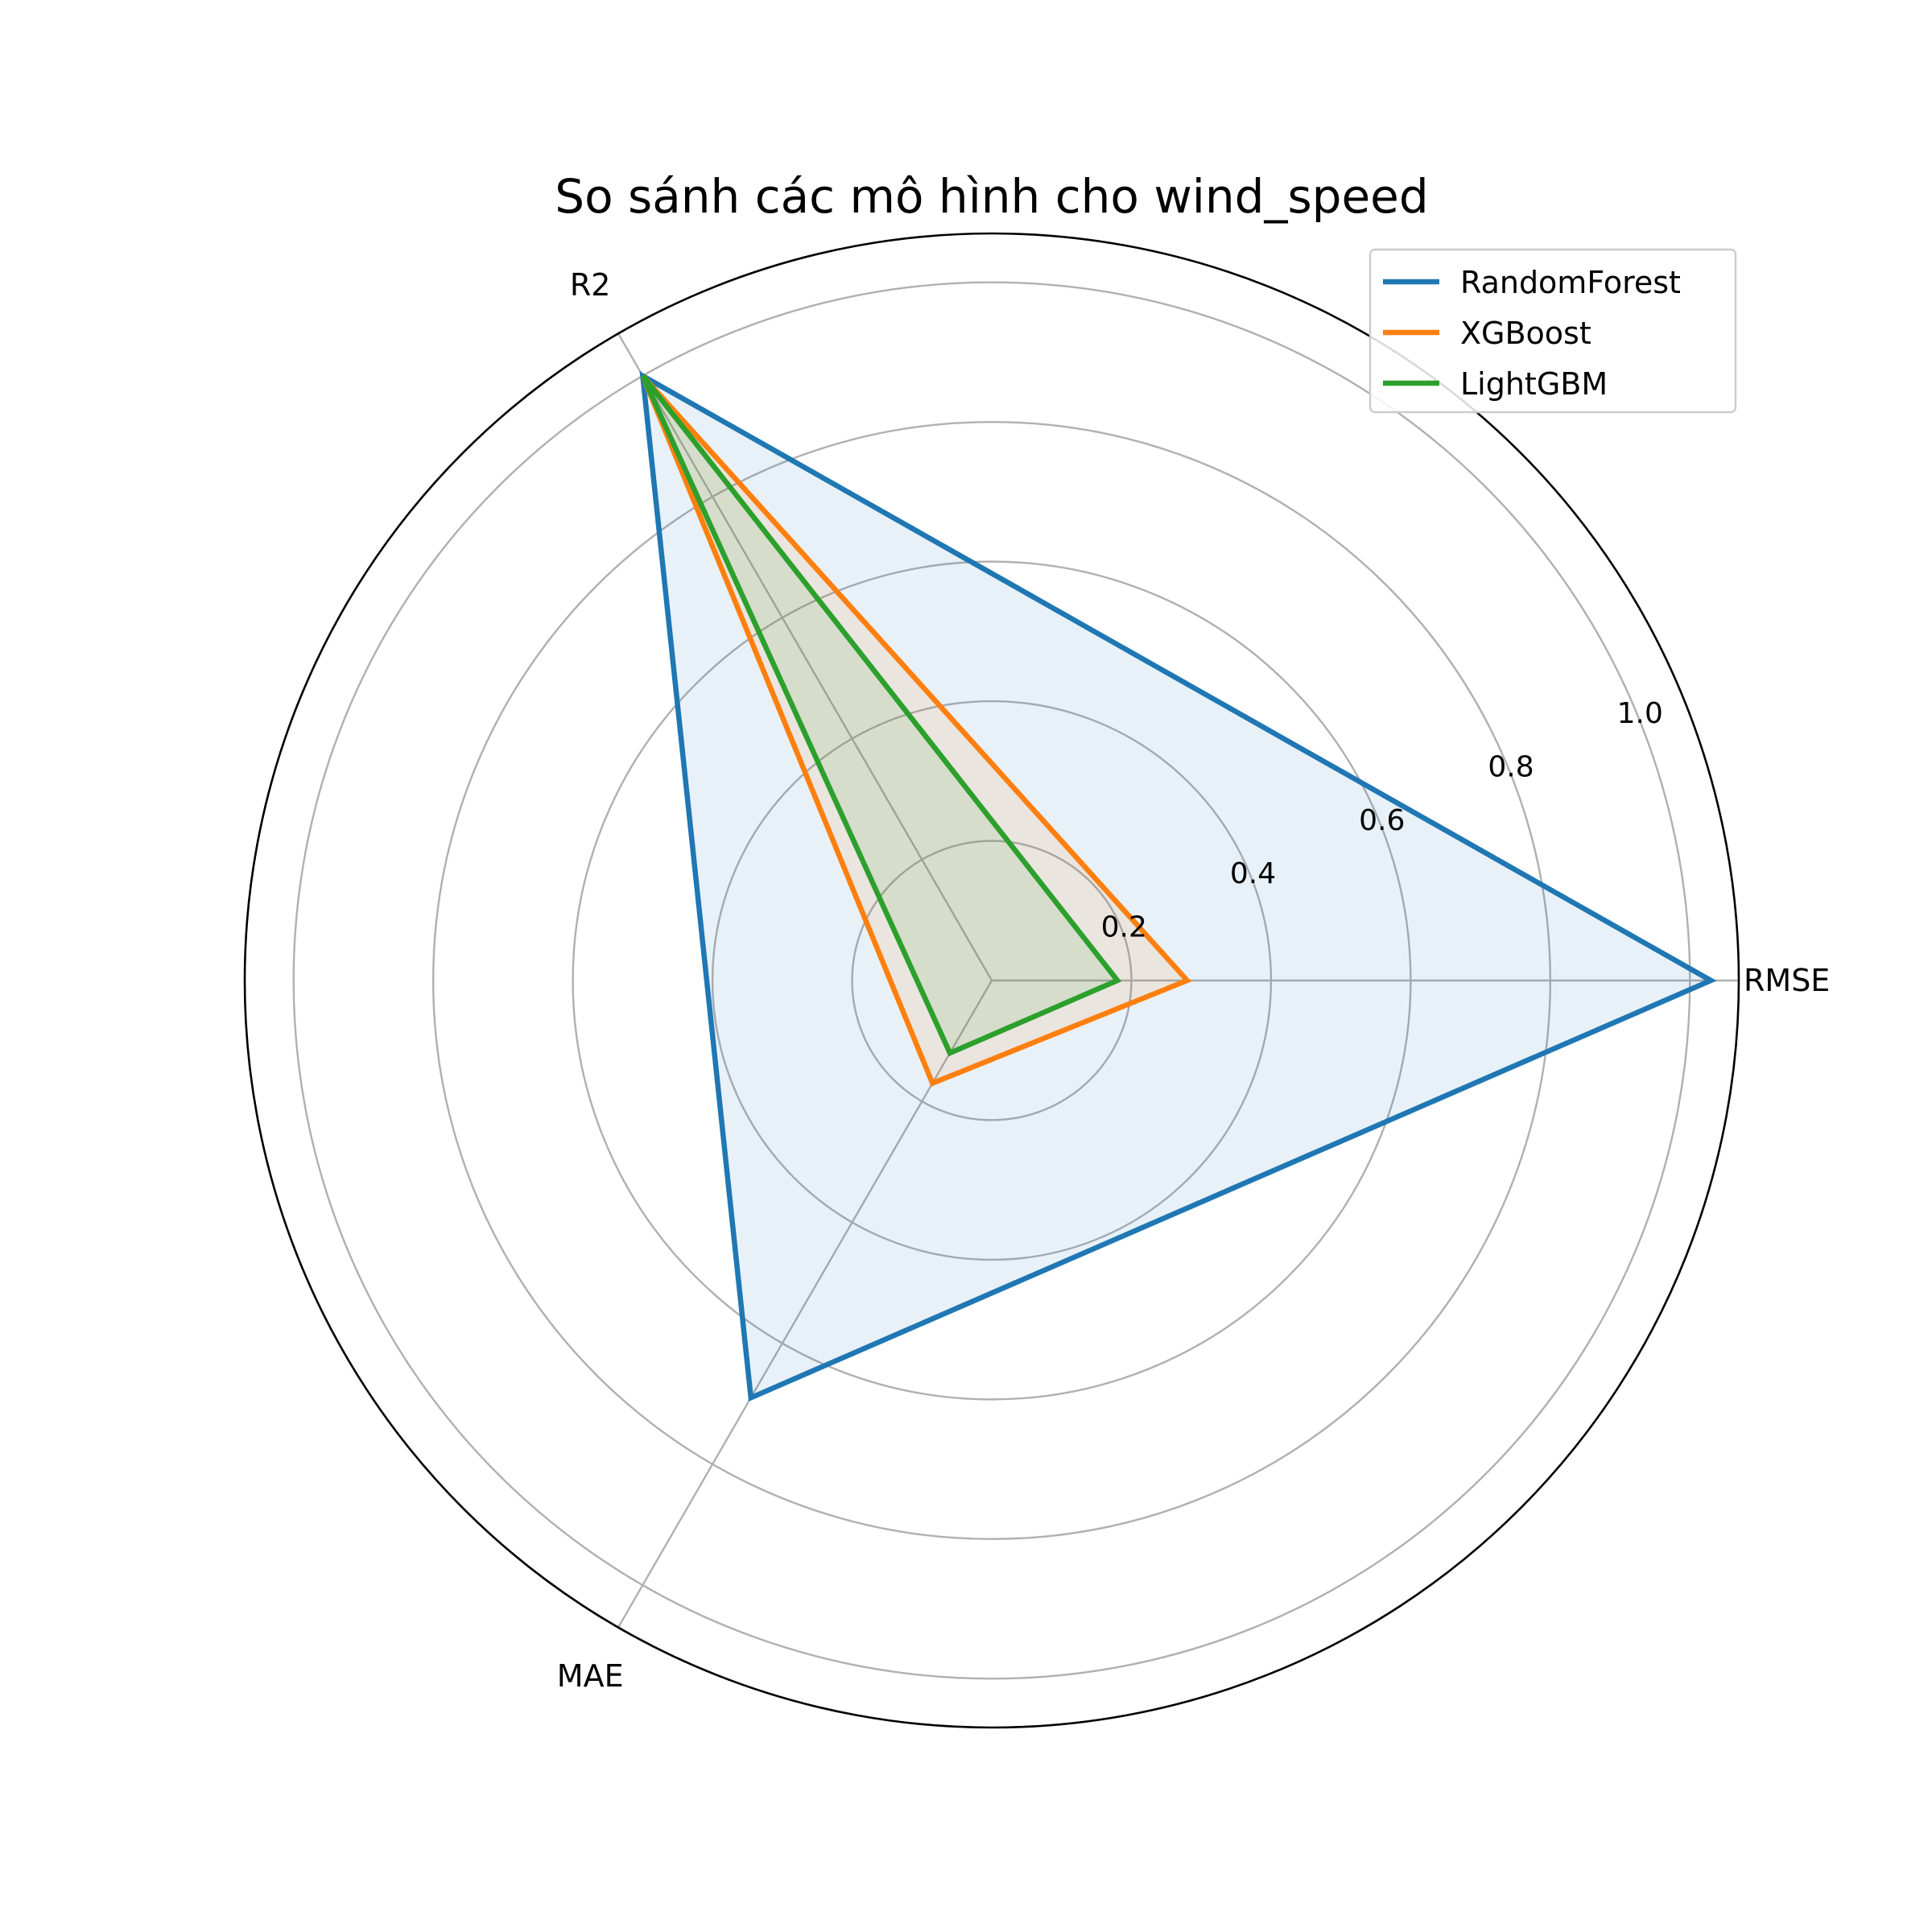 This screenshot has width=1932, height=1932. What do you see at coordinates (1534, 384) in the screenshot?
I see `legend-label: LightGBM` at bounding box center [1534, 384].